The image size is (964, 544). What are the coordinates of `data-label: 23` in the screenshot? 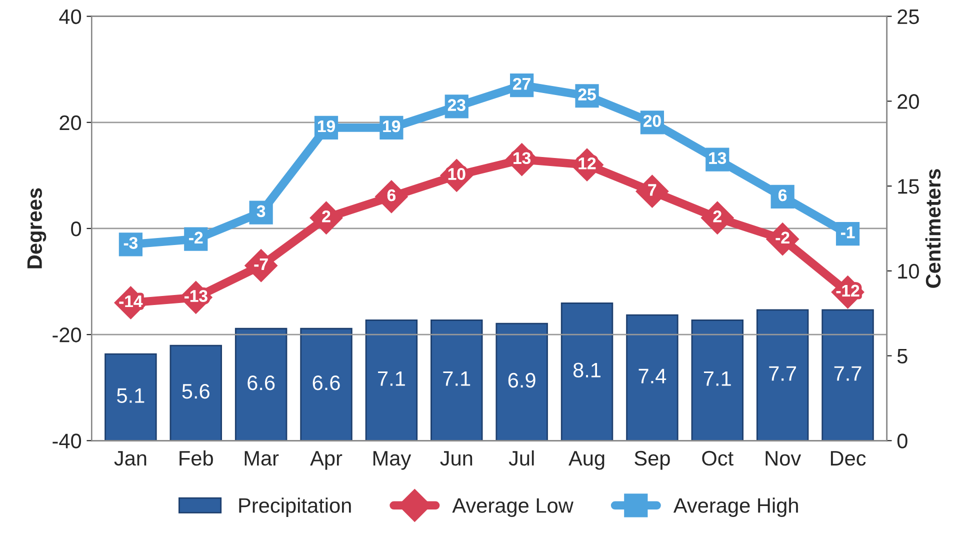 It's located at (457, 105).